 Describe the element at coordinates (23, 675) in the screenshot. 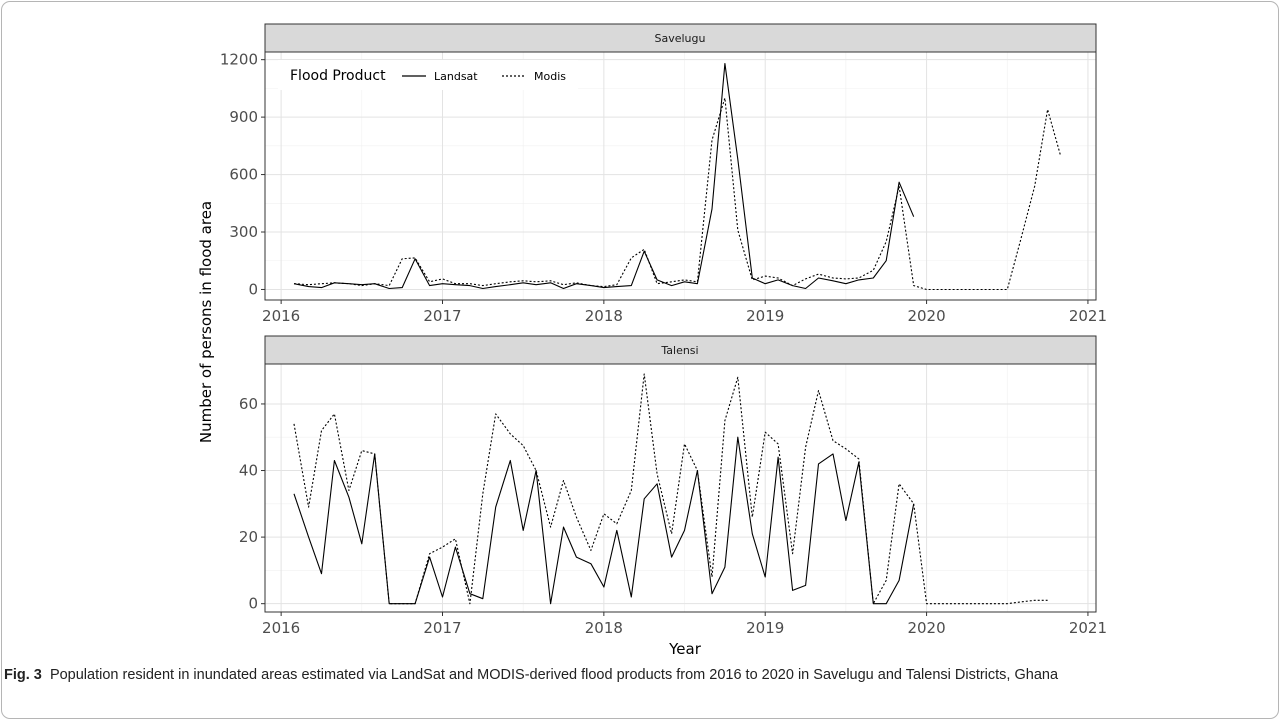

I see `caption-label: Fig. 3` at that location.